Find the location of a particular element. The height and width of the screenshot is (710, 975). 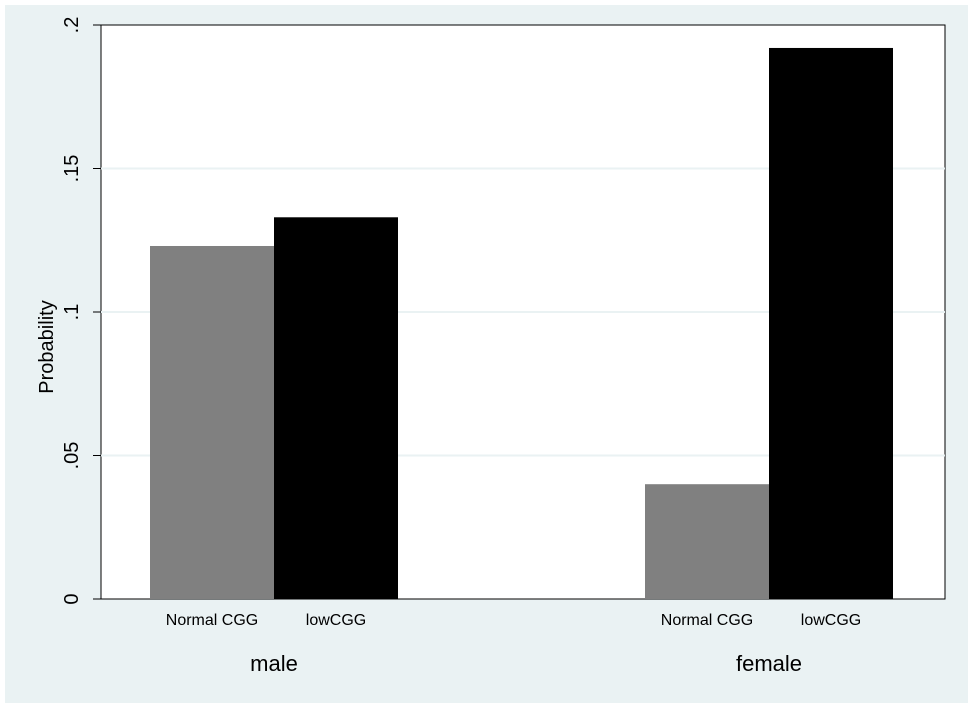

bar-female-normal-cgg is located at coordinates (707, 541).